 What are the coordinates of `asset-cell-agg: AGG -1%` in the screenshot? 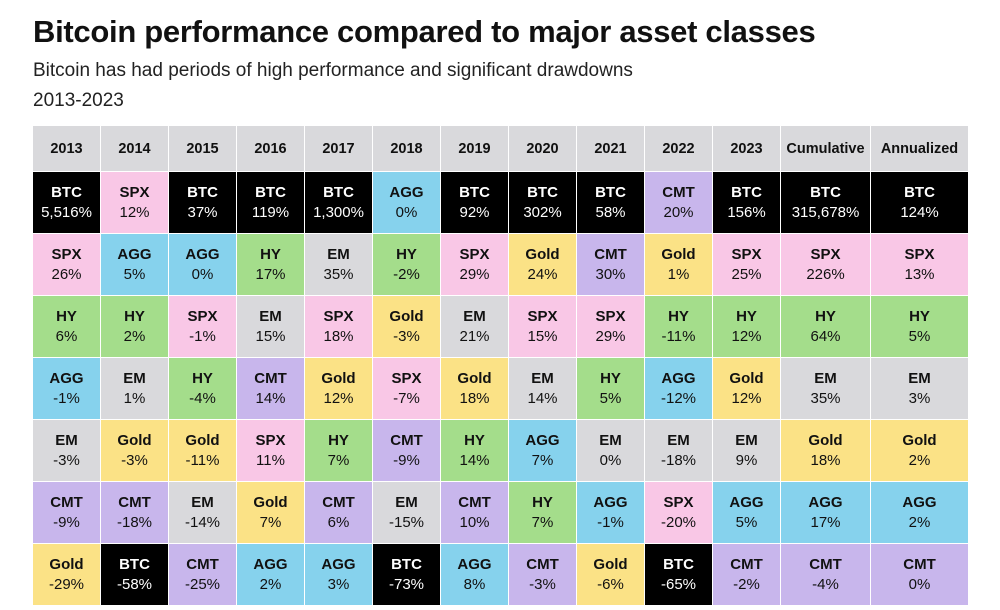 It's located at (610, 512).